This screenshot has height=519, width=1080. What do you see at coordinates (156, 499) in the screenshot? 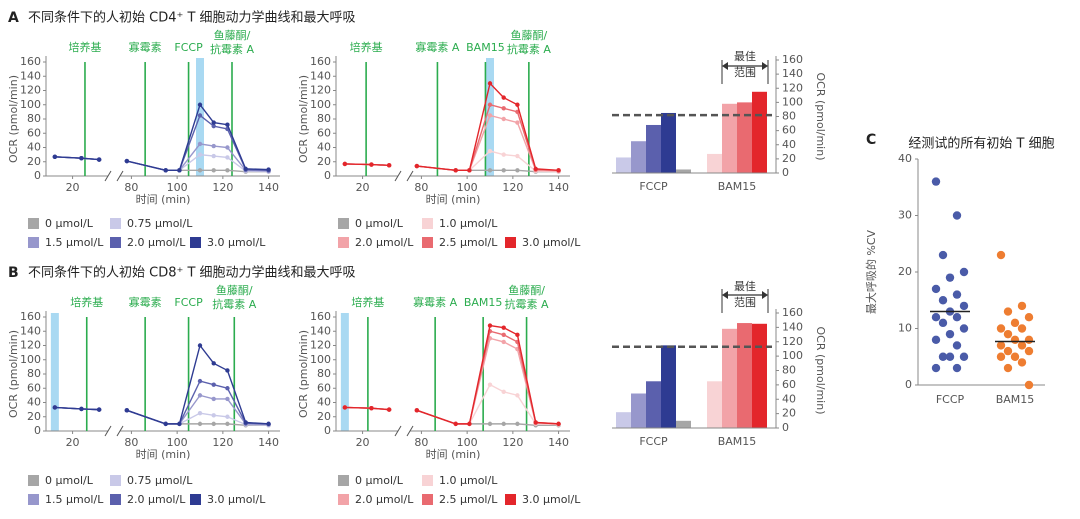
I see `legend-label: 2.0 μmol/L` at bounding box center [156, 499].